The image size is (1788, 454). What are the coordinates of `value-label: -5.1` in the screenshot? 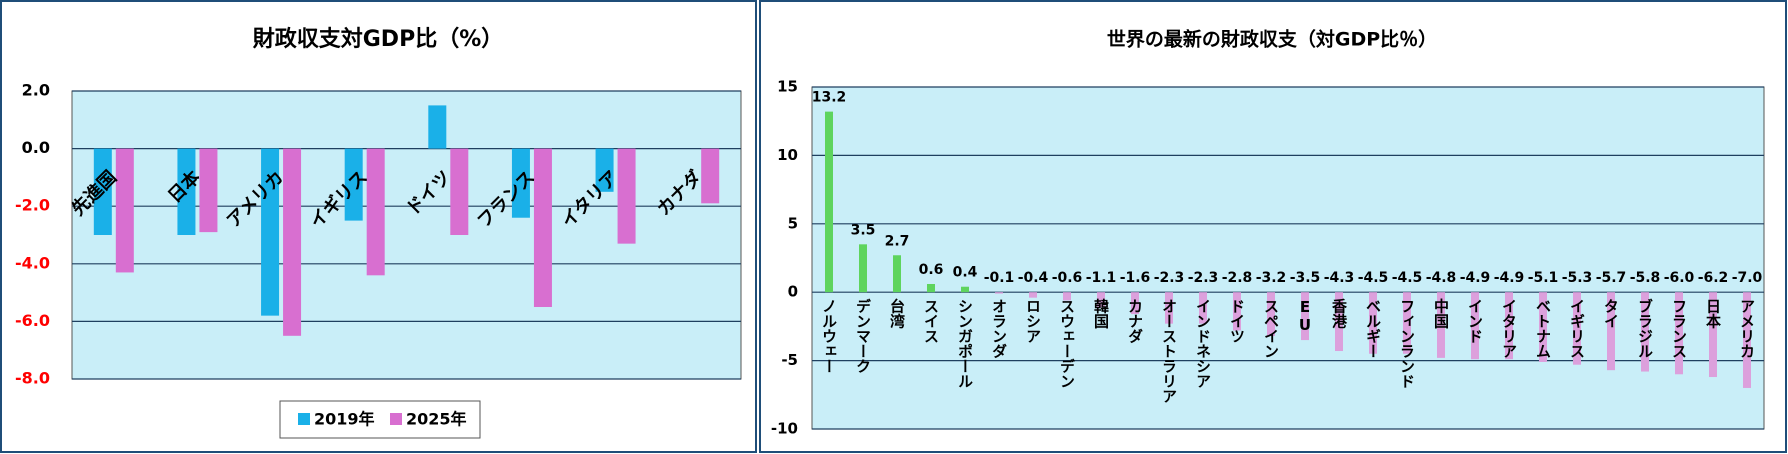 It's located at (1543, 278).